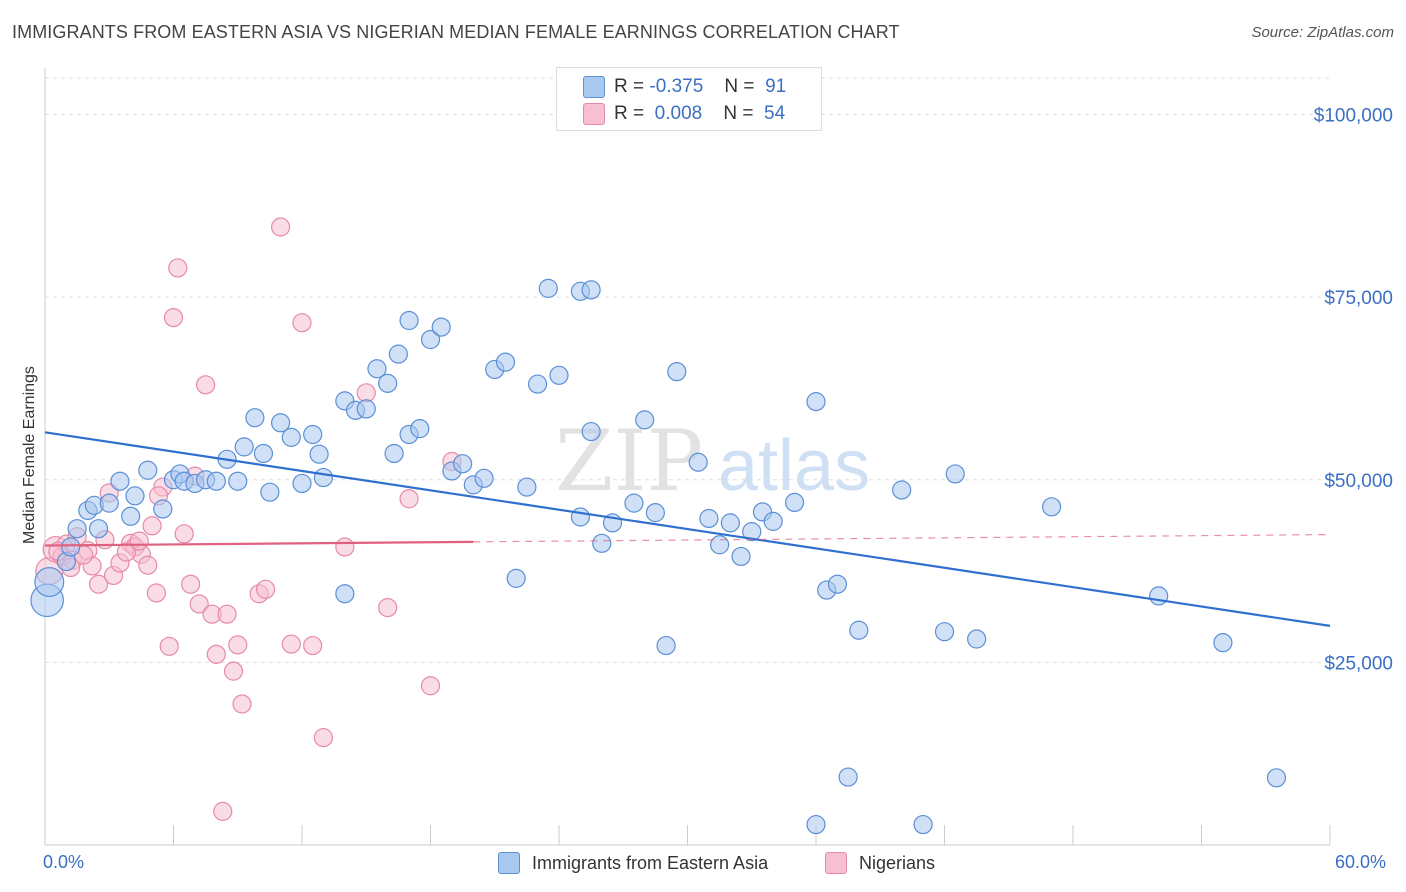  I want to click on source-label: Source: ZipAtlas.com, so click(1322, 32).